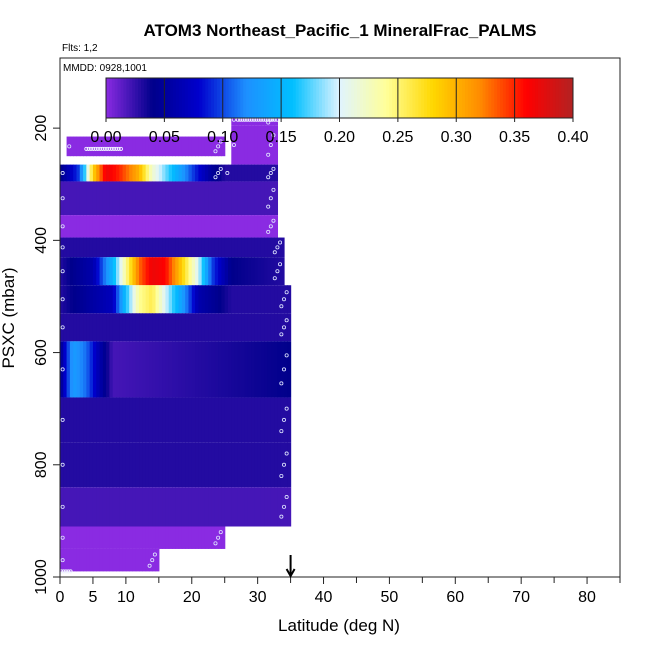 Image resolution: width=650 pixels, height=650 pixels. I want to click on x-tick-label: 80, so click(587, 597).